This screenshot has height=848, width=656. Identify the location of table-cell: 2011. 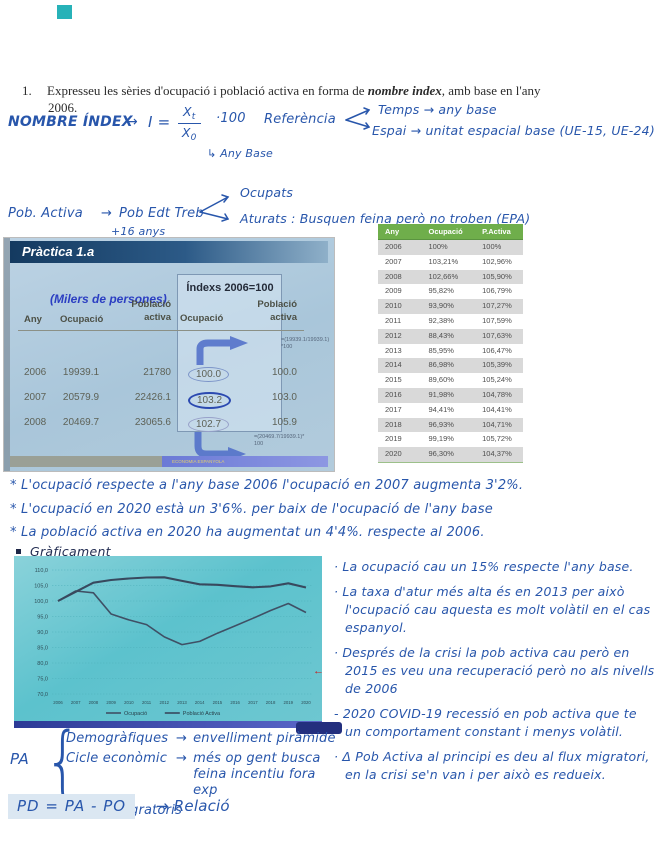
(393, 320).